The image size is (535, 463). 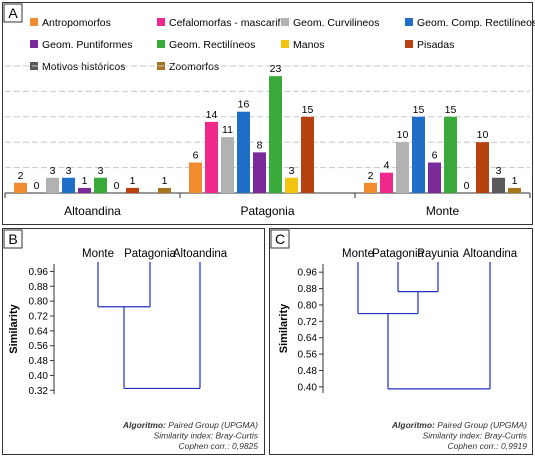 What do you see at coordinates (308, 387) in the screenshot?
I see `y-tick-label: 0.40` at bounding box center [308, 387].